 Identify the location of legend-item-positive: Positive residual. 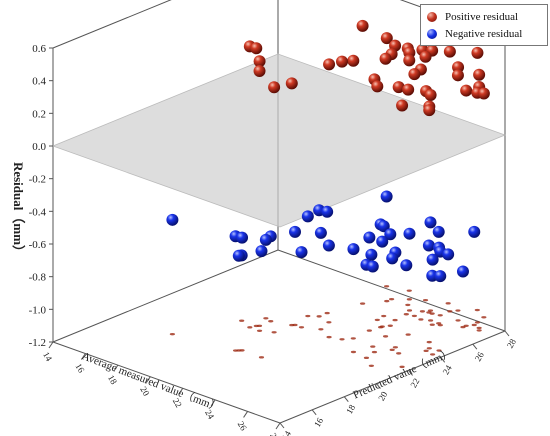
(472, 17).